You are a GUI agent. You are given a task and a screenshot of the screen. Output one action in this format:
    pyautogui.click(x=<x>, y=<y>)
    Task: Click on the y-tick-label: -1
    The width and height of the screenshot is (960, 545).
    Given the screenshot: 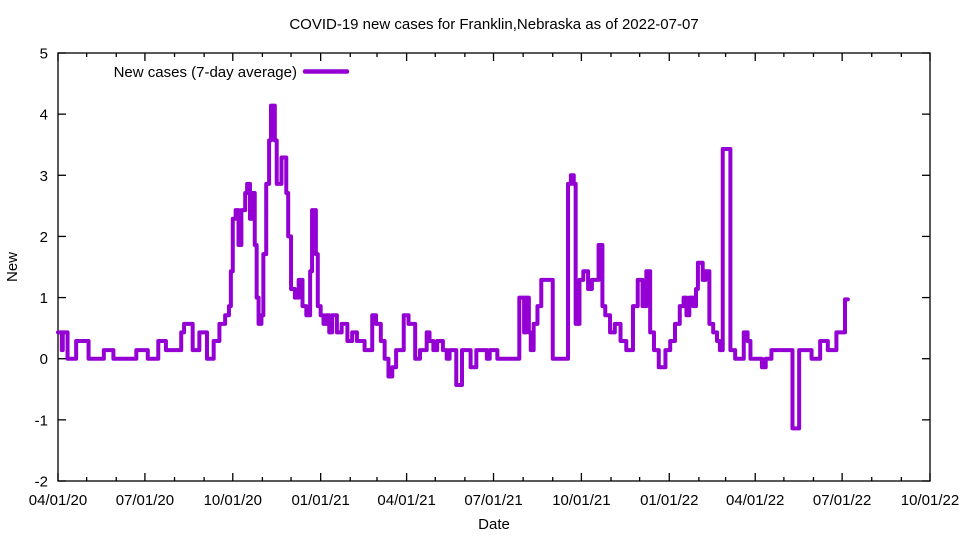 What is the action you would take?
    pyautogui.click(x=41, y=420)
    